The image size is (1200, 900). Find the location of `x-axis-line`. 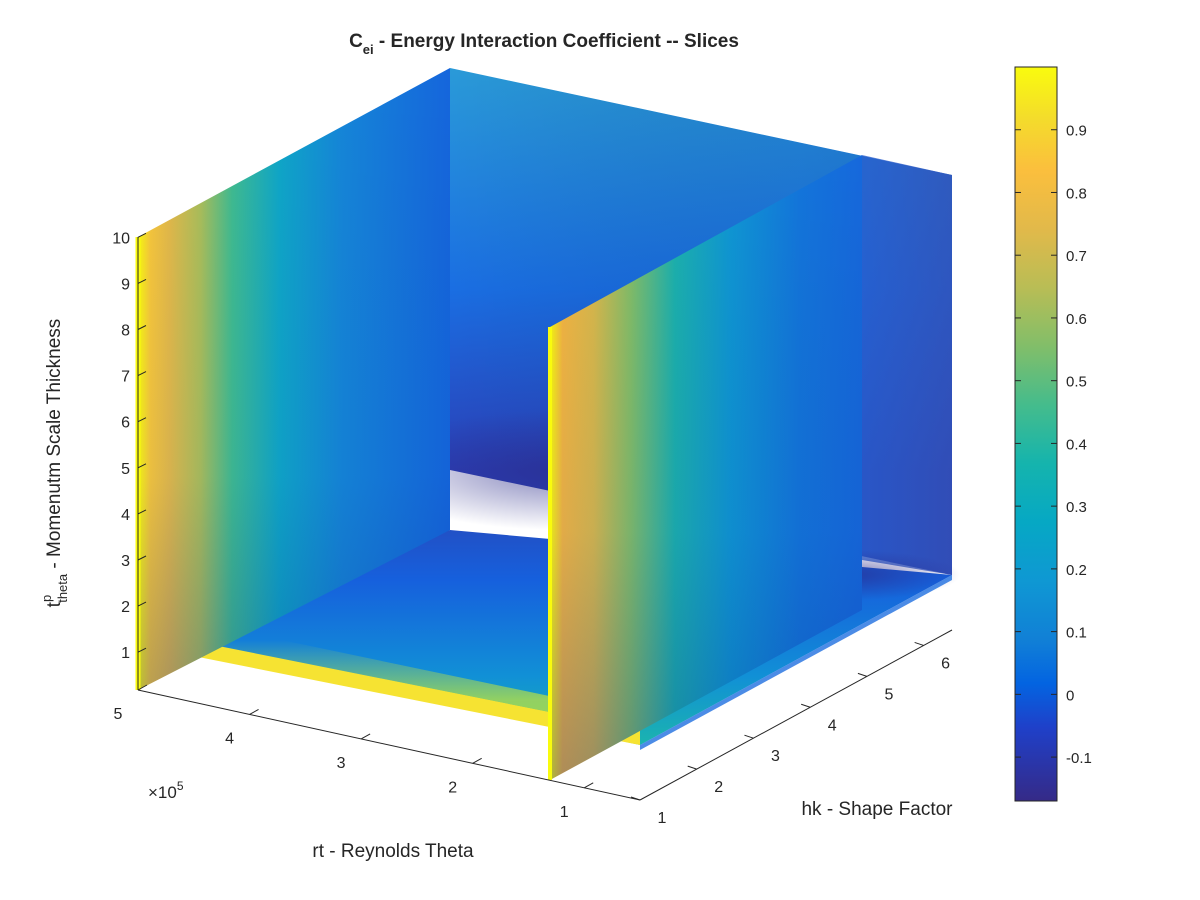

x-axis-line is located at coordinates (389, 745).